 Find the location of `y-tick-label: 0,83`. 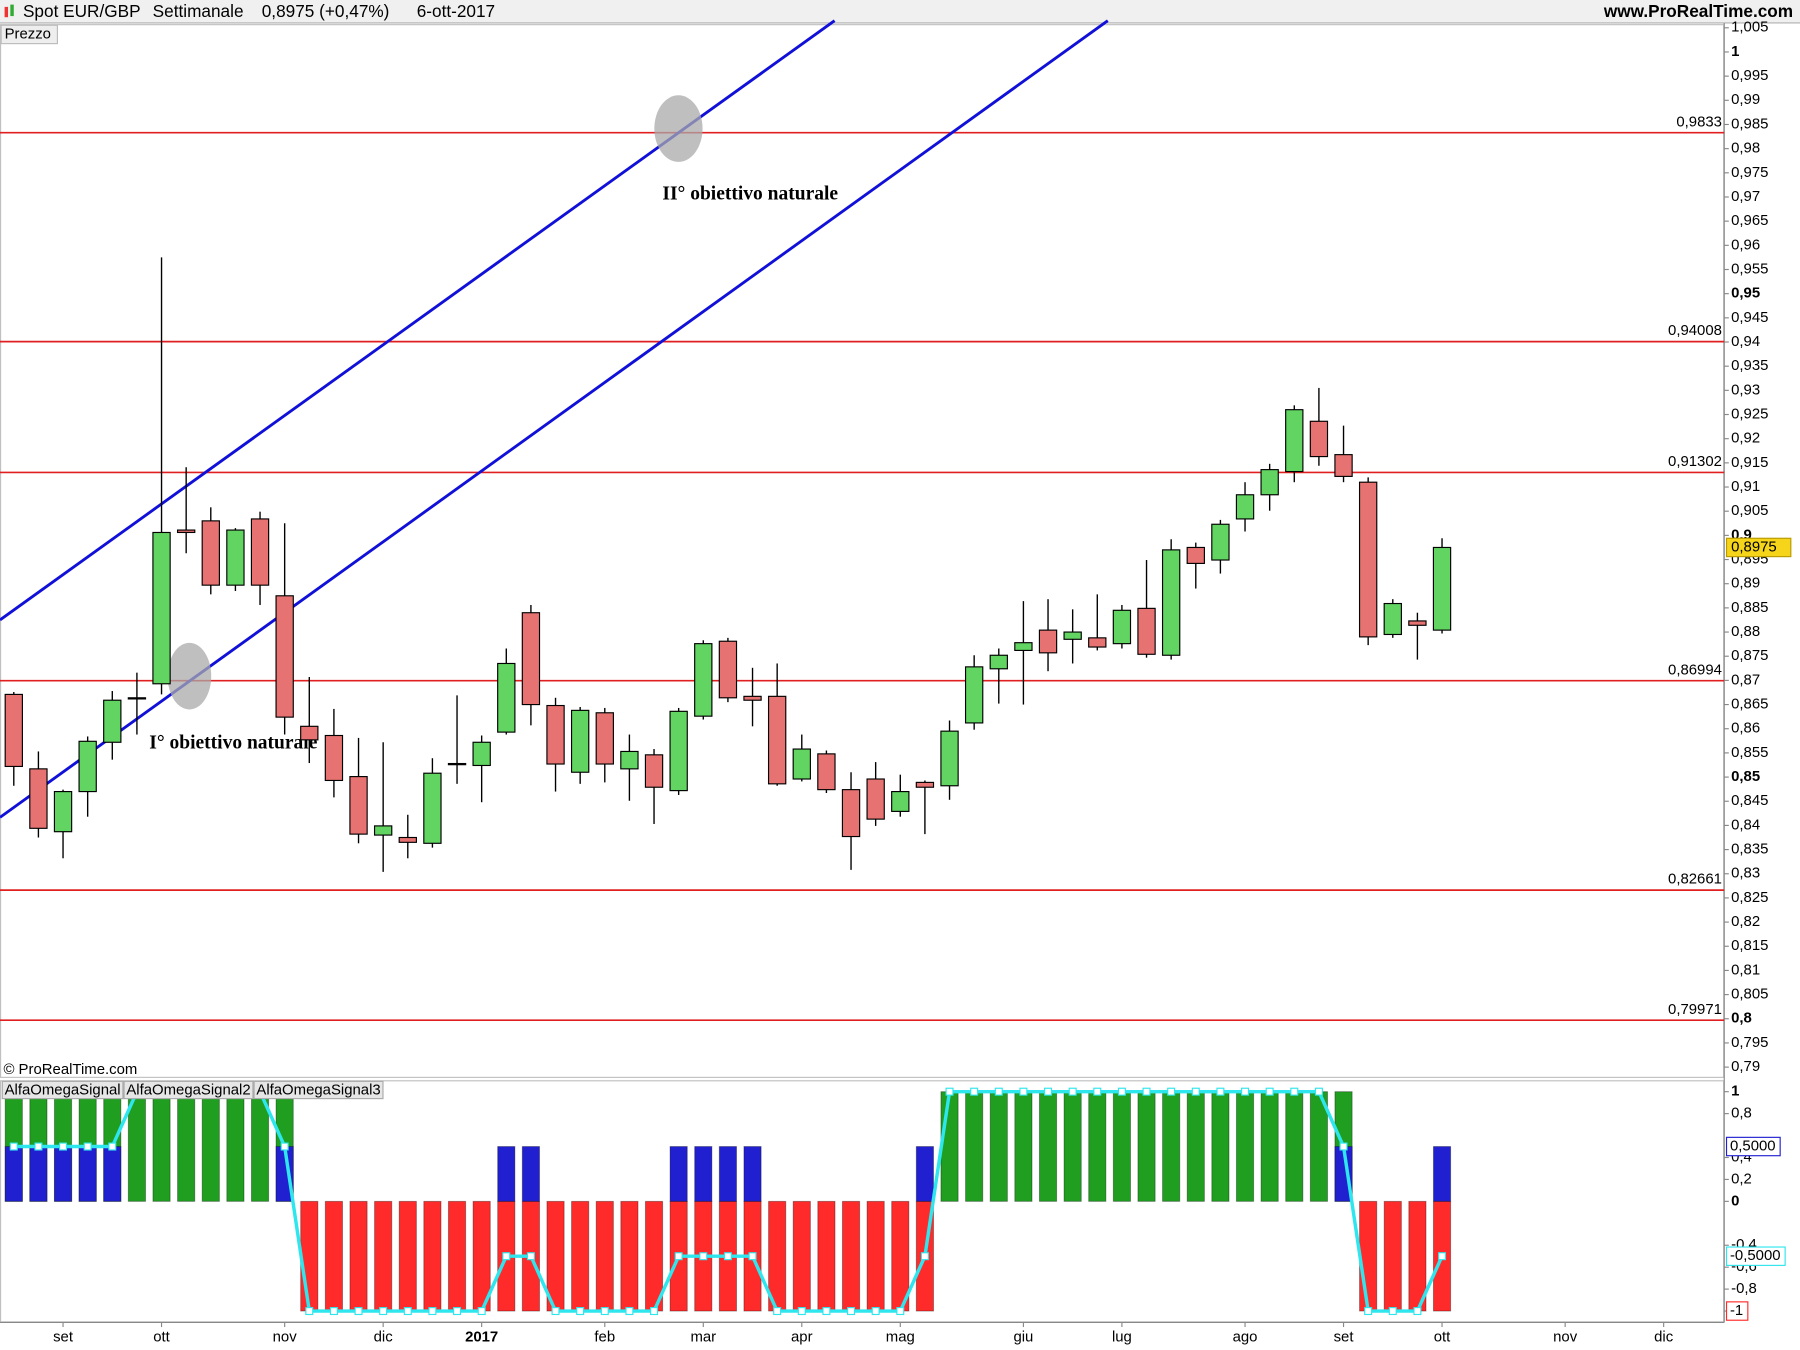

y-tick-label: 0,83 is located at coordinates (1745, 873).